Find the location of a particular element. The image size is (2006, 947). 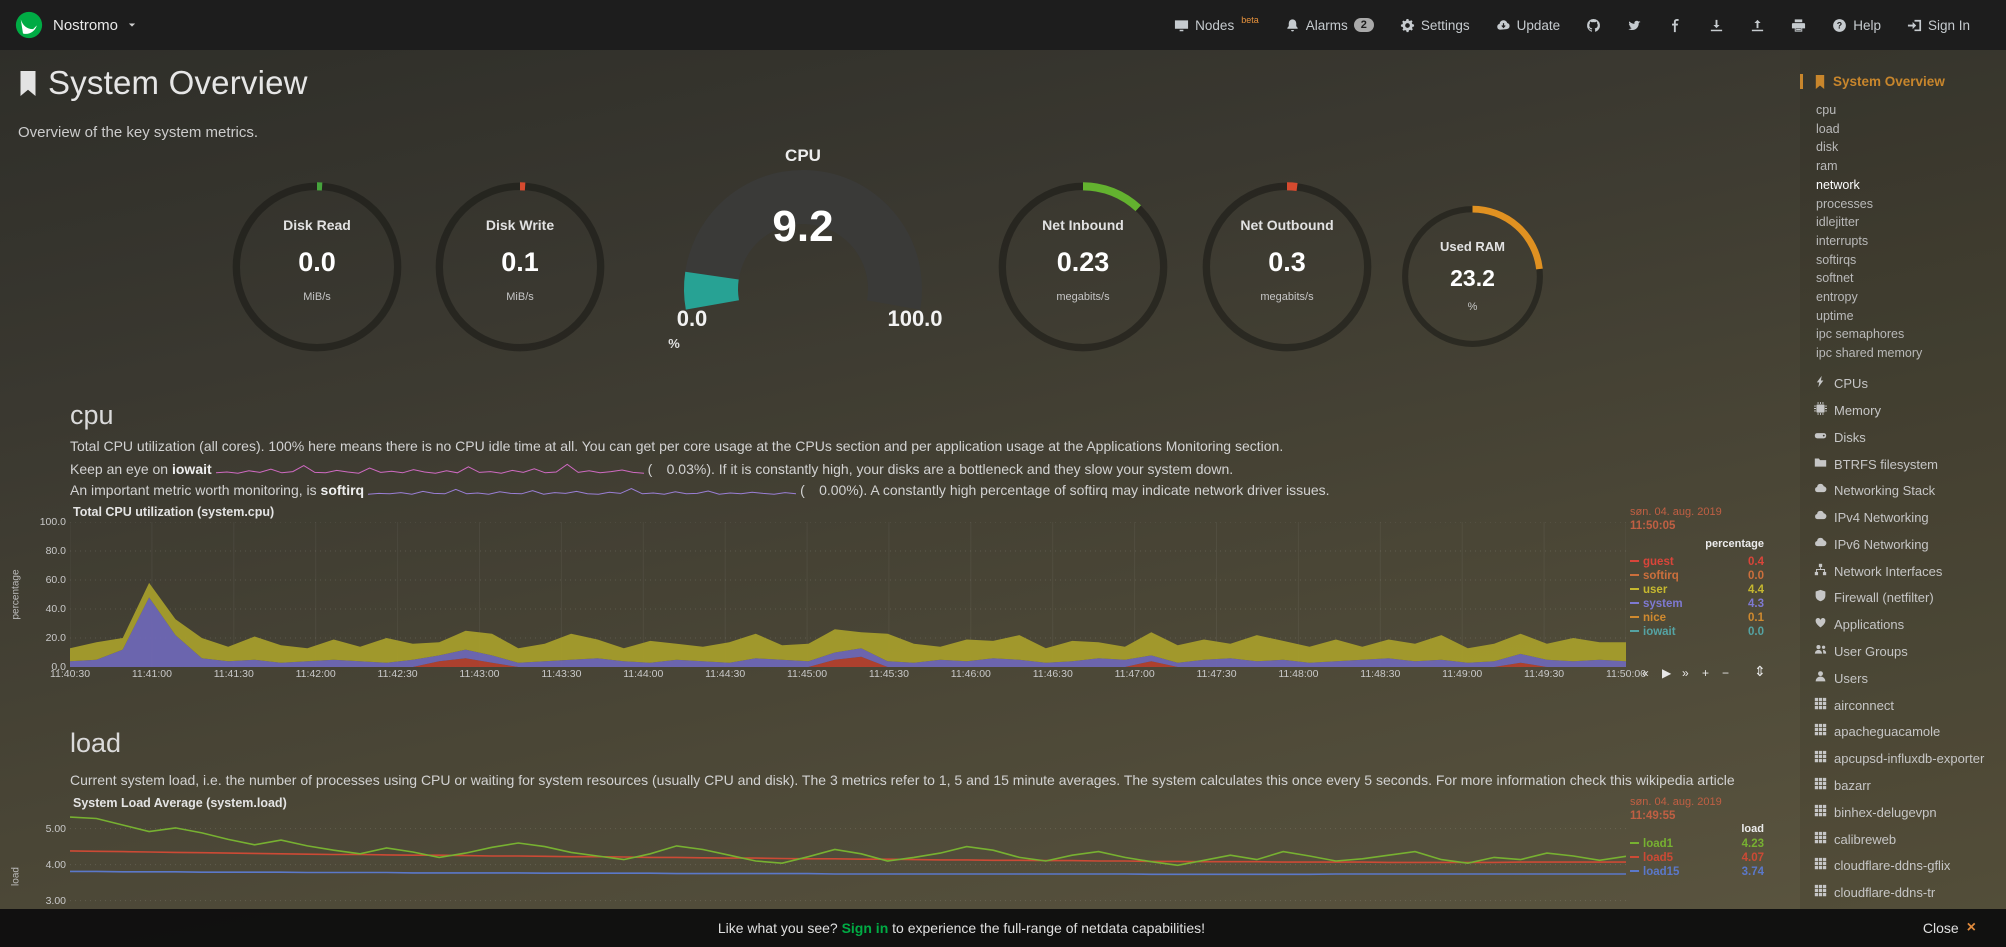

sidebar-item-btrfs-filesystem: BTRFS filesystem is located at coordinates (1906, 464).